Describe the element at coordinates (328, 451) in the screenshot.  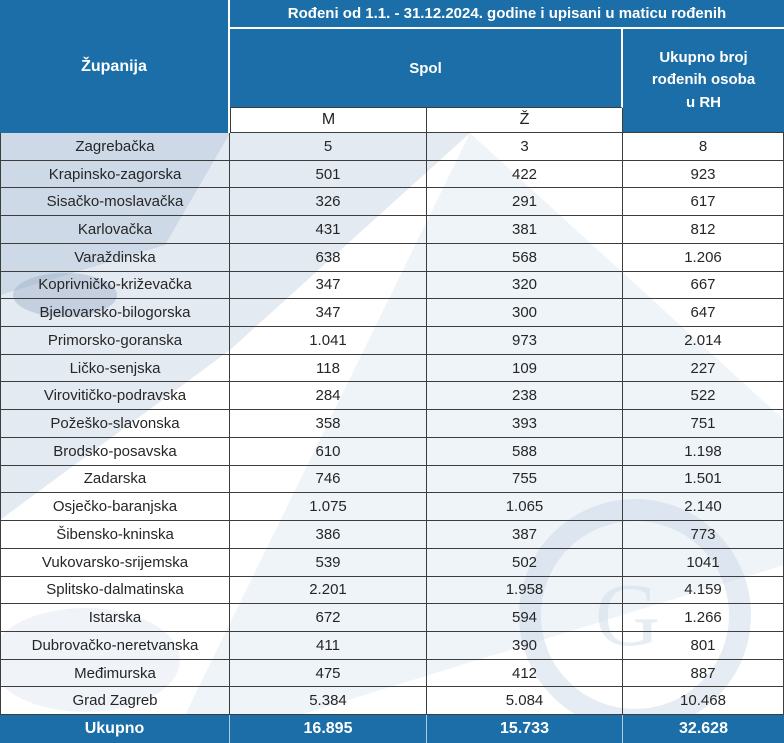
I see `male-count-cell: 610` at that location.